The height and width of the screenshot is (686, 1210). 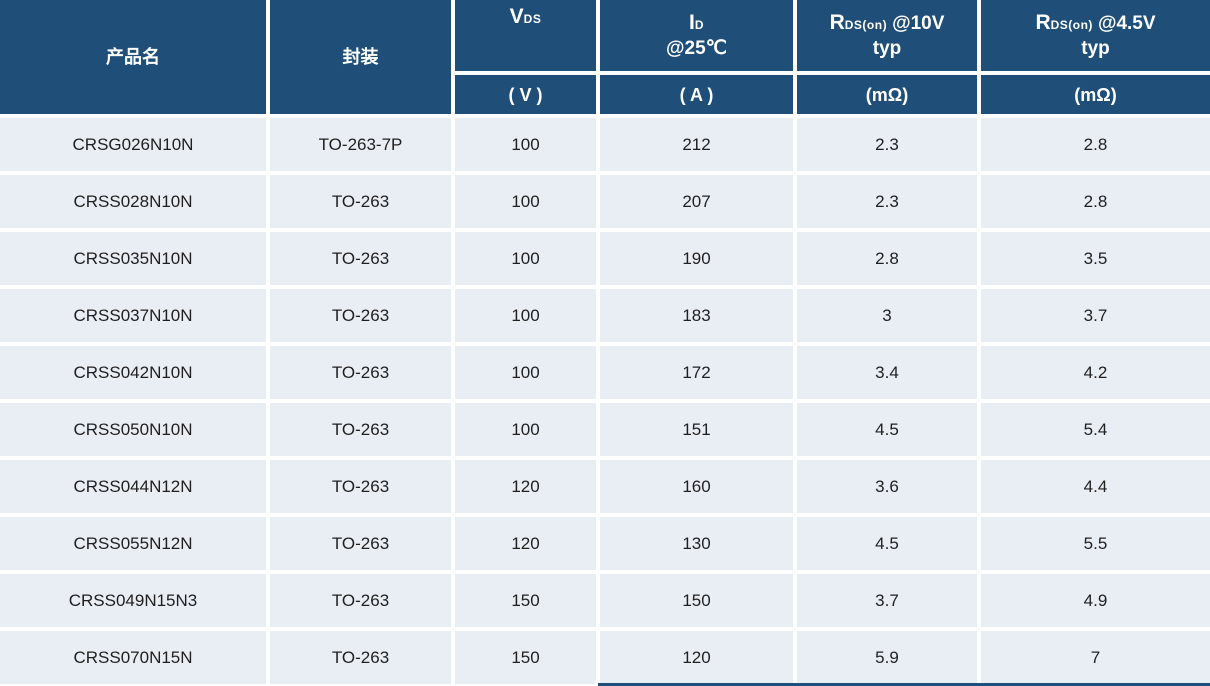 What do you see at coordinates (1095, 94) in the screenshot?
I see `unit-header-rds45: (mΩ)` at bounding box center [1095, 94].